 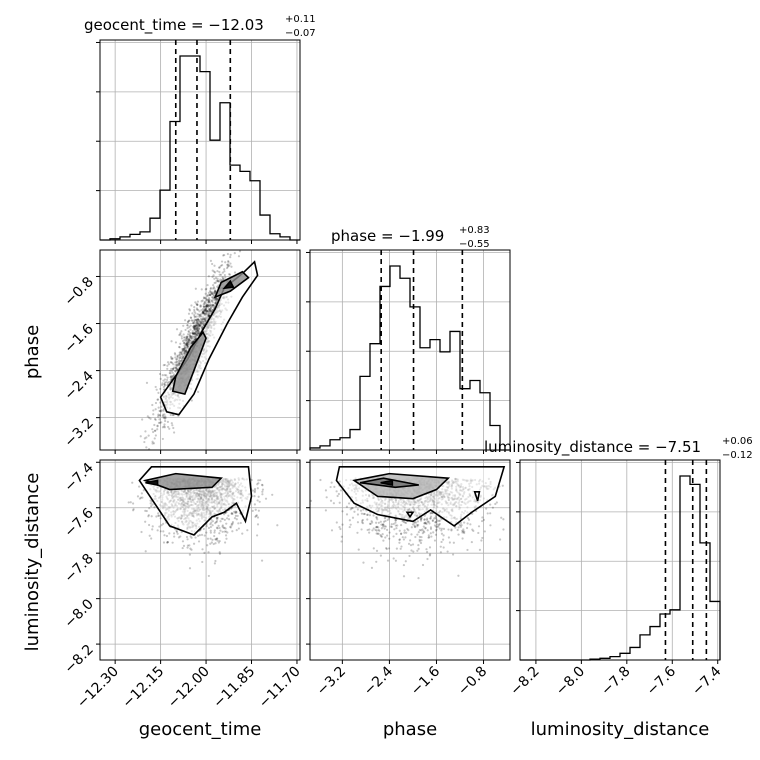 What do you see at coordinates (378, 680) in the screenshot?
I see `x-tick-label: −2.4` at bounding box center [378, 680].